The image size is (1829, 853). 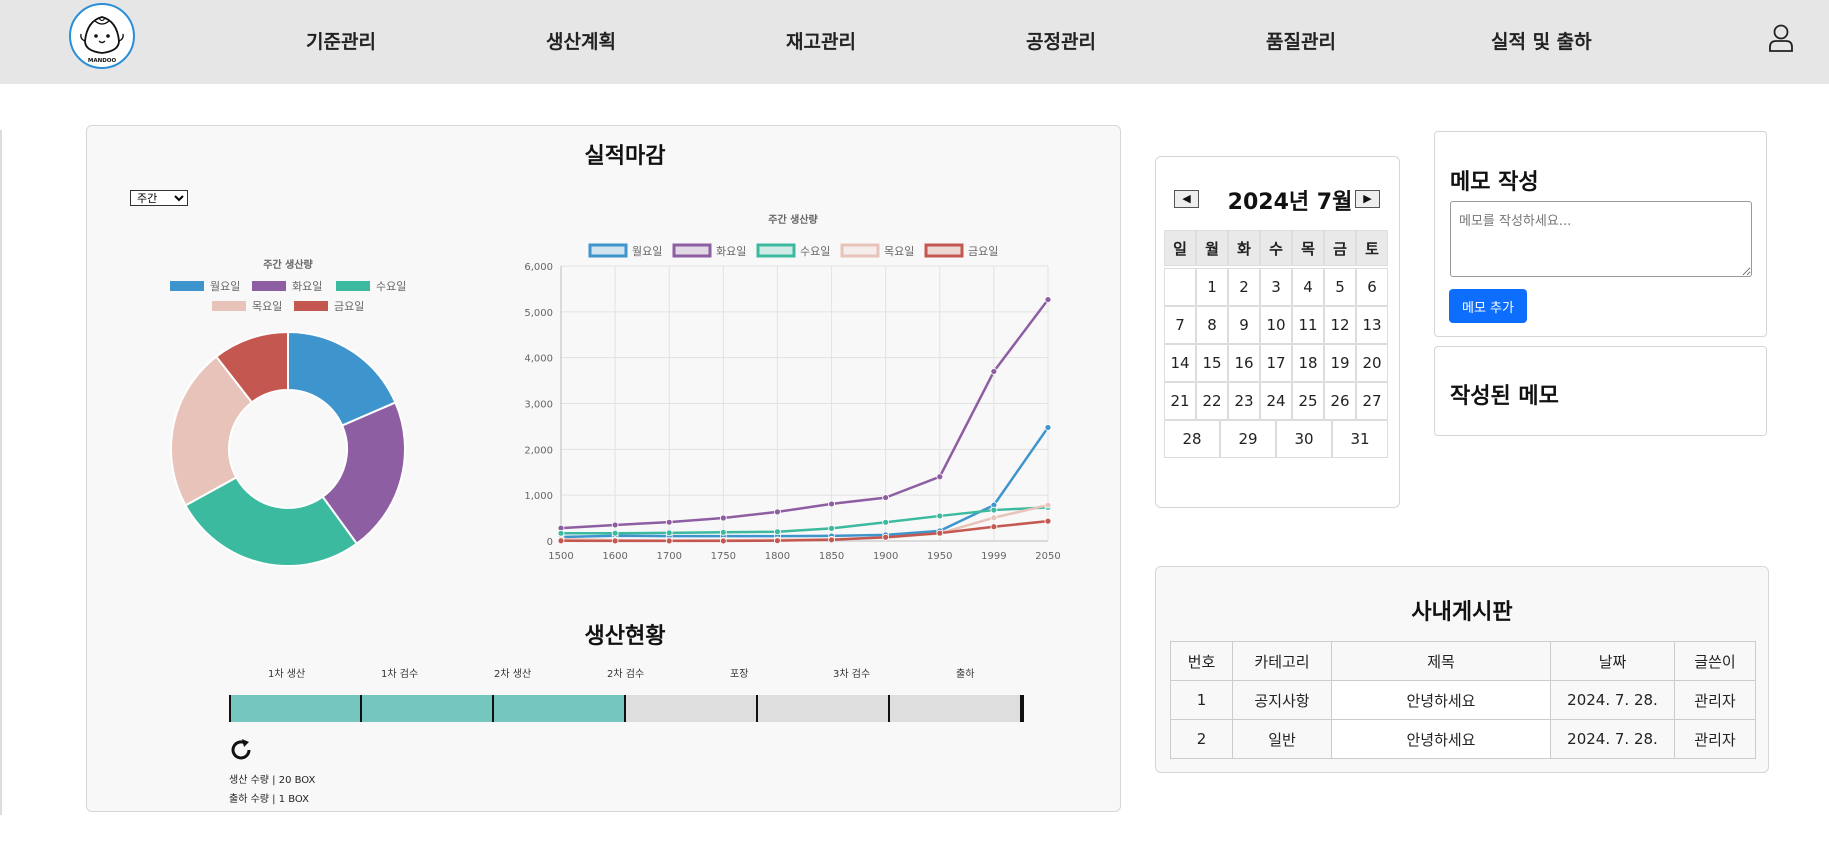 What do you see at coordinates (1340, 287) in the screenshot?
I see `calendar-day: 5` at bounding box center [1340, 287].